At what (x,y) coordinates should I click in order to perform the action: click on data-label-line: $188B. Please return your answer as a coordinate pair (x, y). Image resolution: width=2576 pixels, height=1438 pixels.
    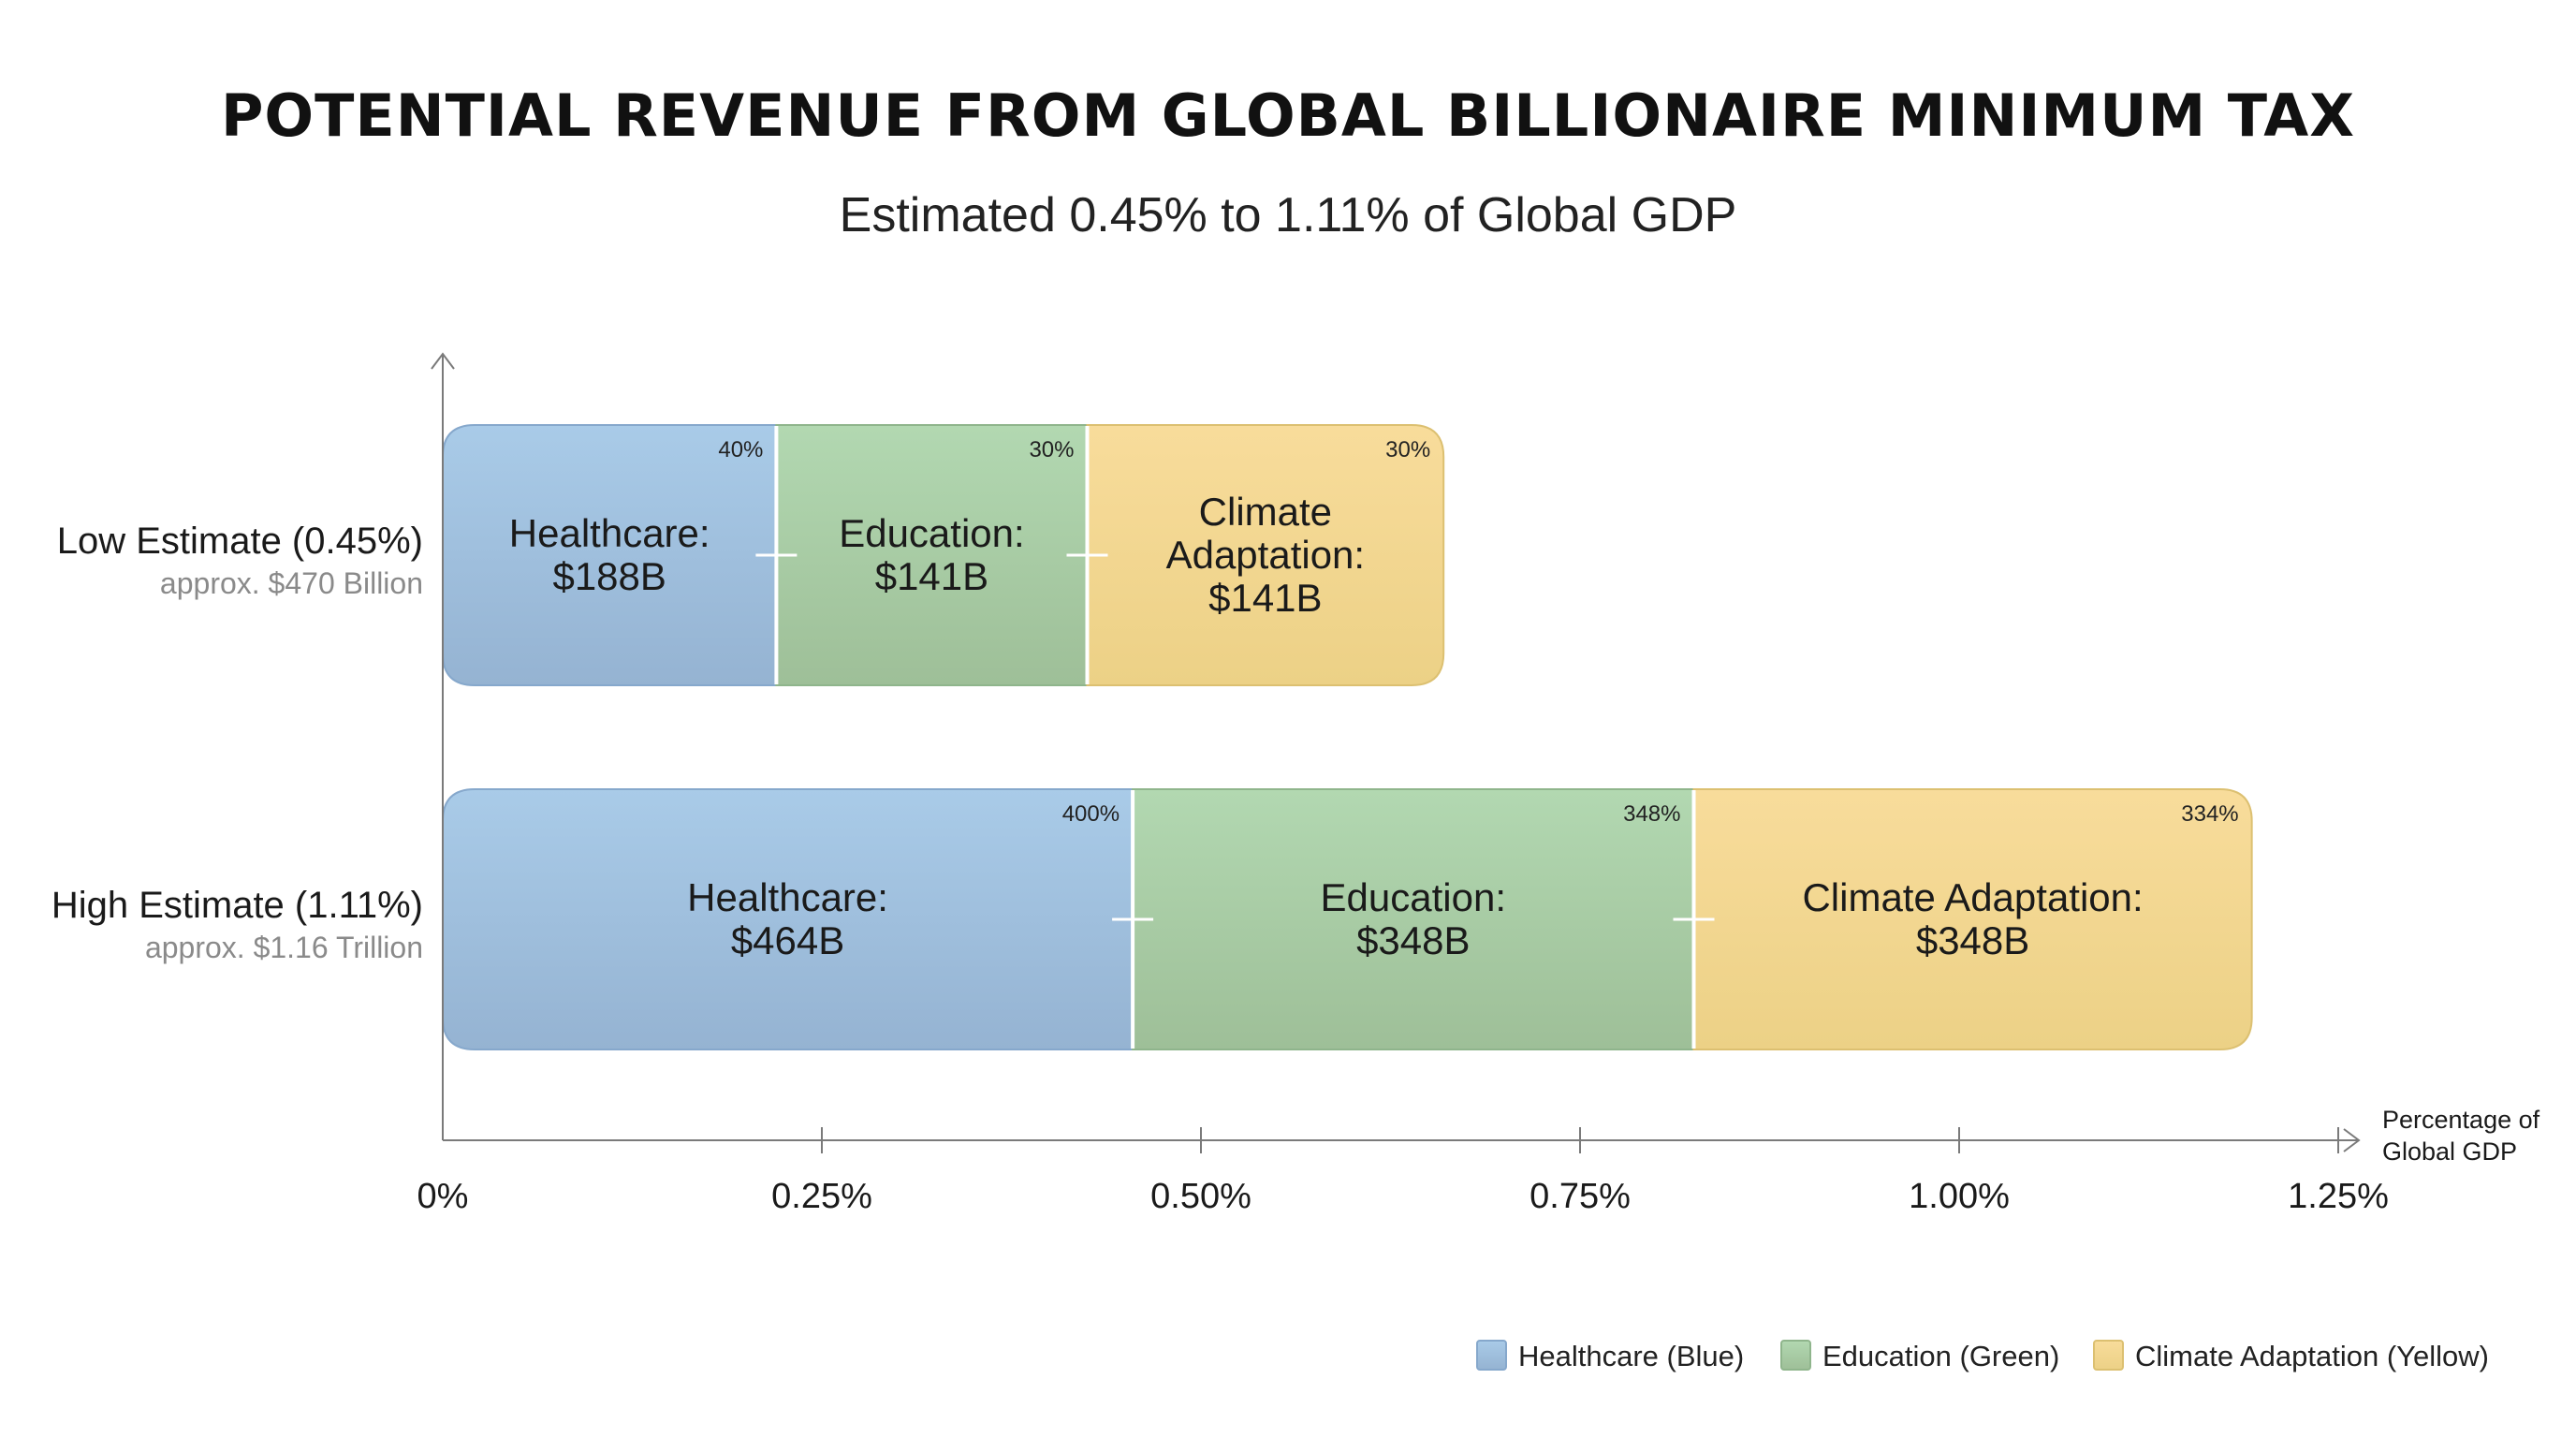
    Looking at the image, I should click on (609, 576).